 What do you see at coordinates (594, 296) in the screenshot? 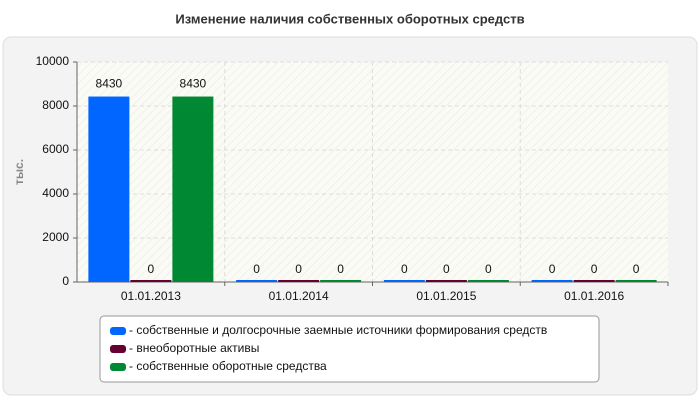
I see `x-tick-label: 01.01.2016` at bounding box center [594, 296].